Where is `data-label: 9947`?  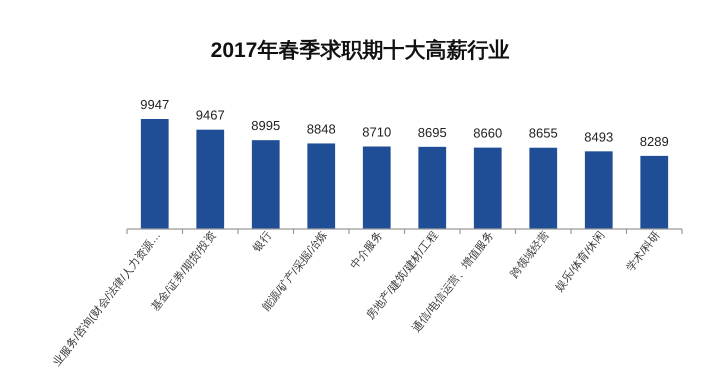
data-label: 9947 is located at coordinates (155, 104).